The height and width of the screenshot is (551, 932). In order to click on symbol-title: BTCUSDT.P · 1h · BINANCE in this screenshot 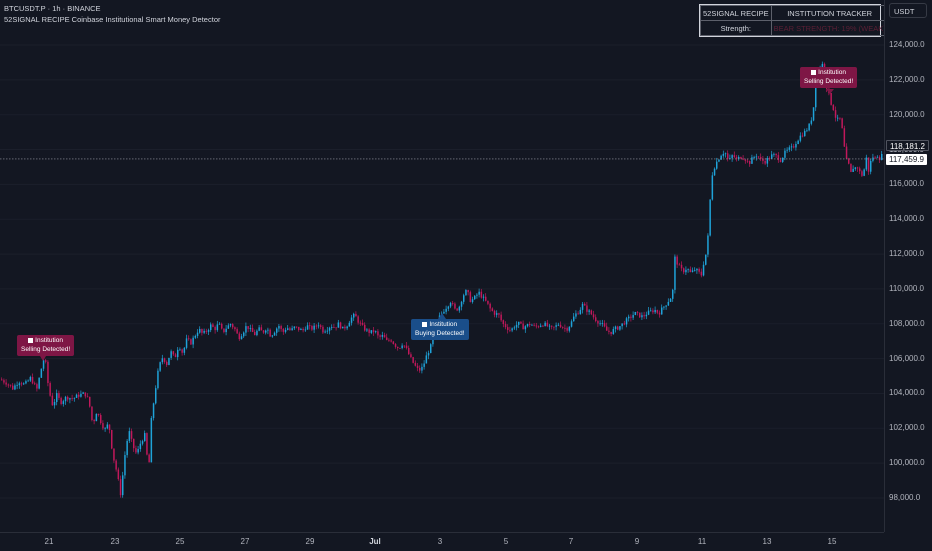, I will do `click(52, 8)`.